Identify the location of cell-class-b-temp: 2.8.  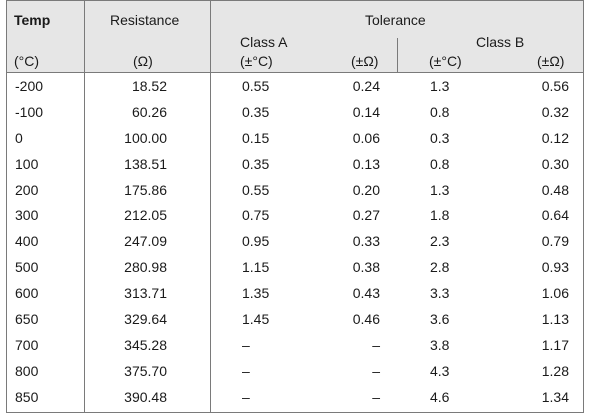
(440, 267).